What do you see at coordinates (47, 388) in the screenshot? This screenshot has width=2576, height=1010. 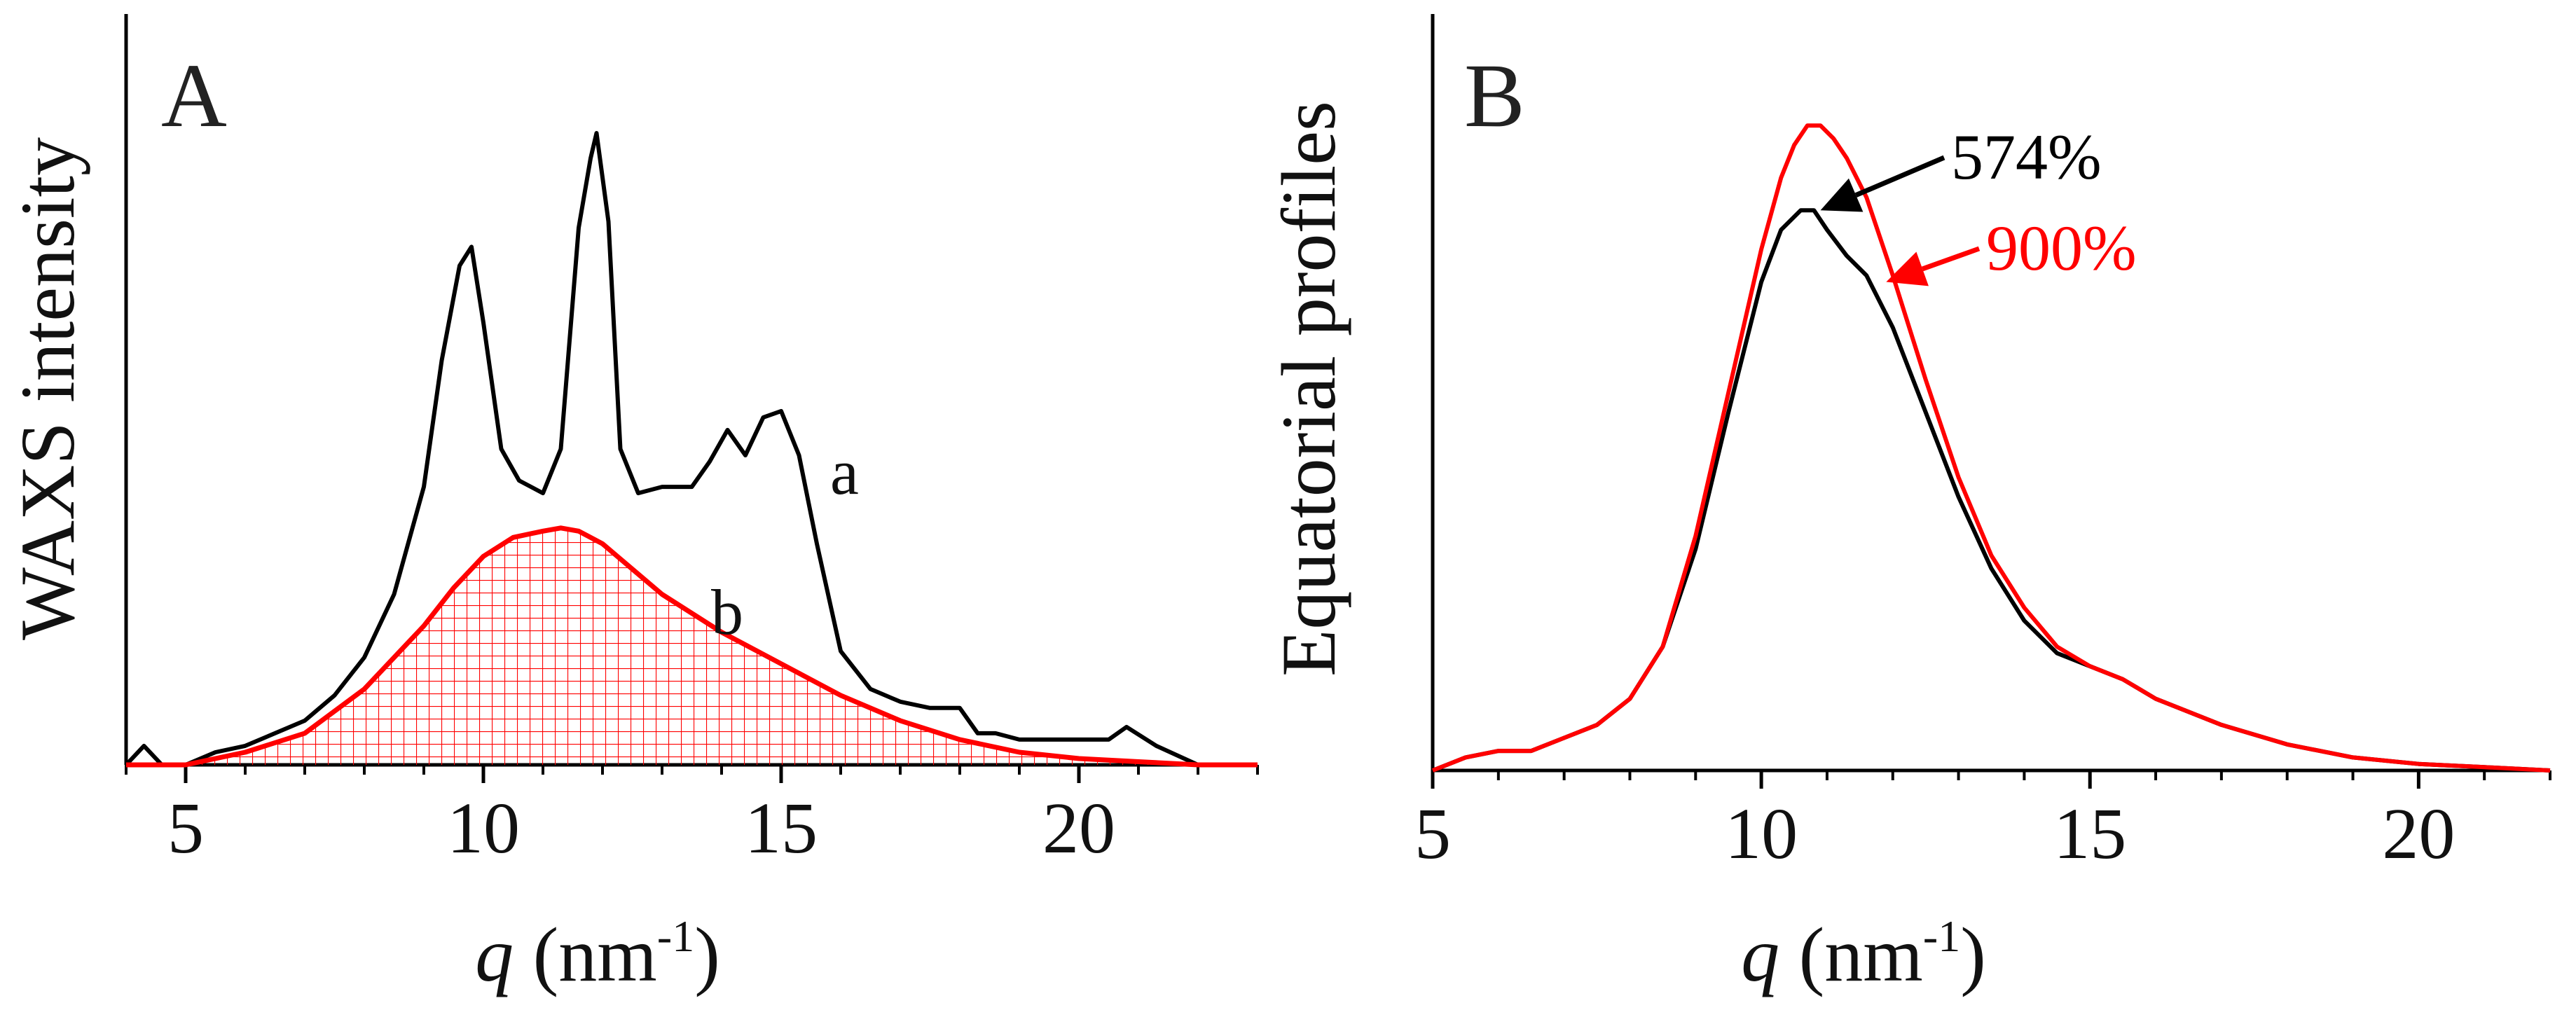 I see `panel-a-ylabel: WAXS intensity` at bounding box center [47, 388].